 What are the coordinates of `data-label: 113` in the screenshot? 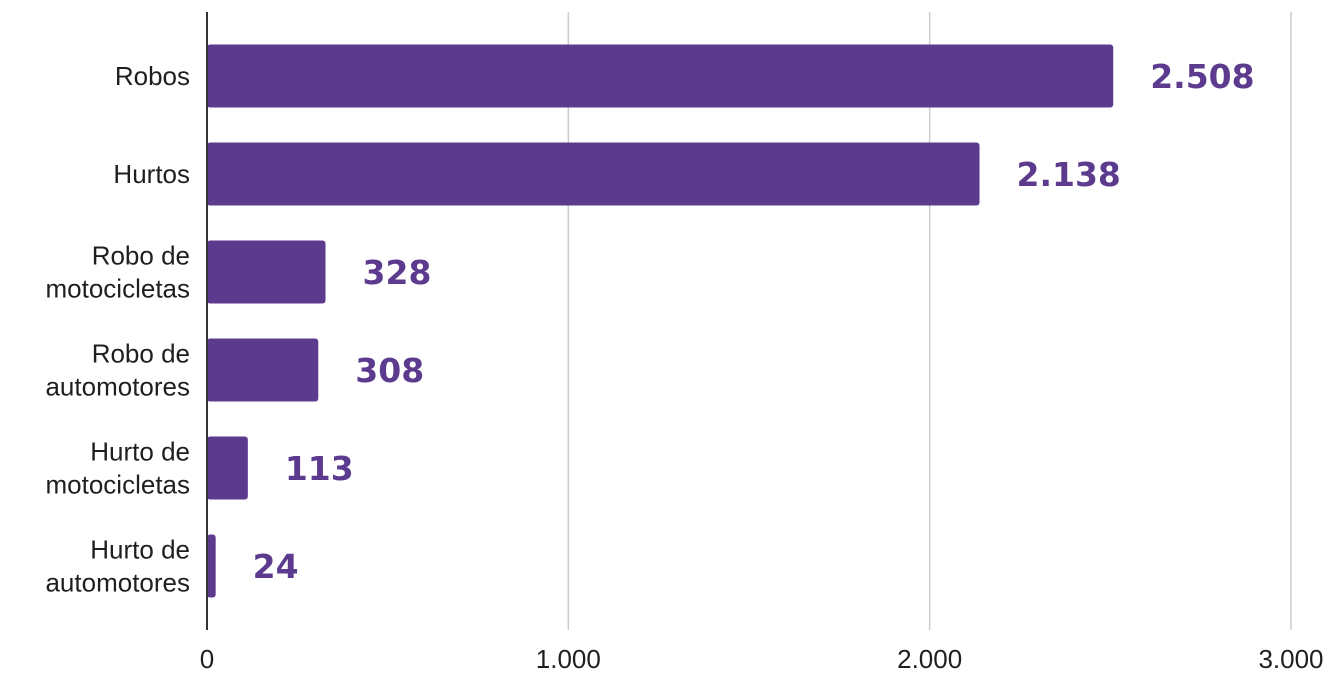 It's located at (319, 468).